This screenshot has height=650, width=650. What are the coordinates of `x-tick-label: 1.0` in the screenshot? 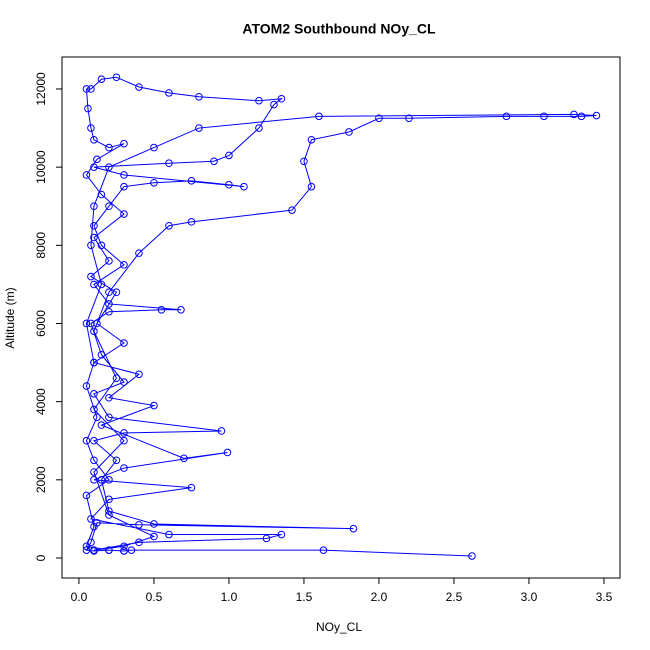 It's located at (229, 597).